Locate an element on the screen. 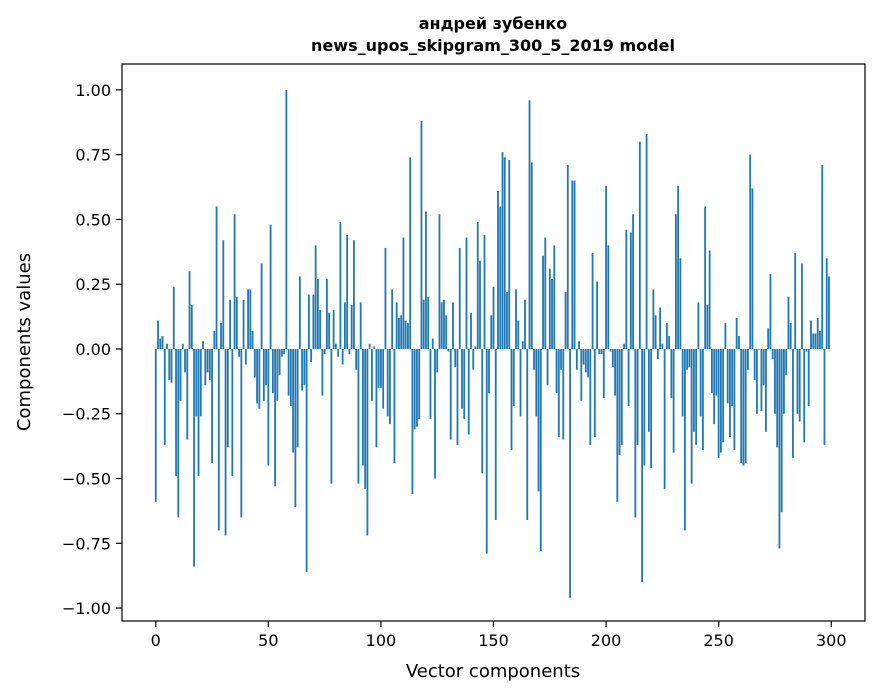 This screenshot has height=700, width=880. chart-title-line-1: андрей зубенко is located at coordinates (493, 23).